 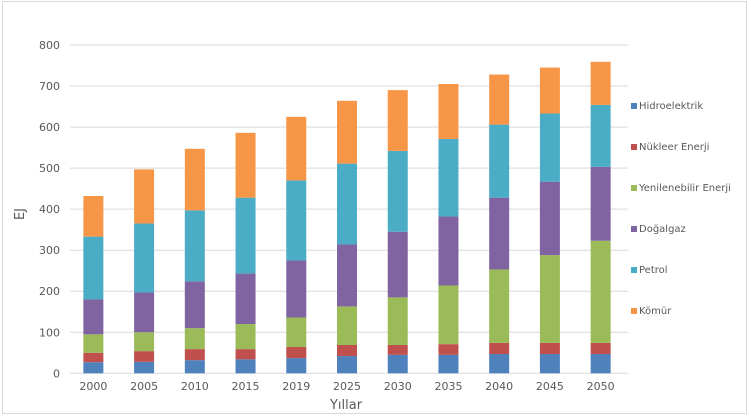 What do you see at coordinates (601, 386) in the screenshot?
I see `x-tick-label: 2050` at bounding box center [601, 386].